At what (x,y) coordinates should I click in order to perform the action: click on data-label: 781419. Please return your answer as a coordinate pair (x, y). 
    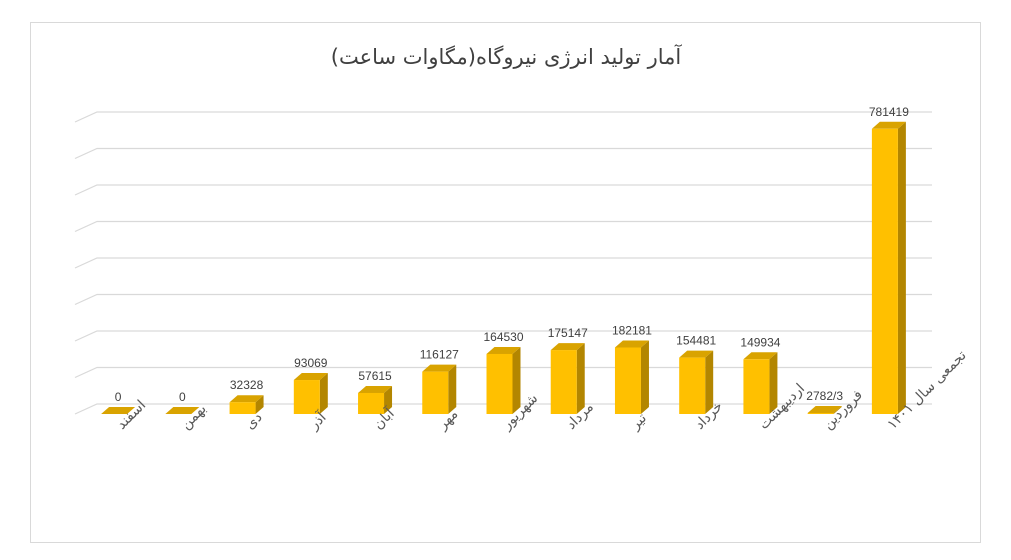
    Looking at the image, I should click on (889, 112).